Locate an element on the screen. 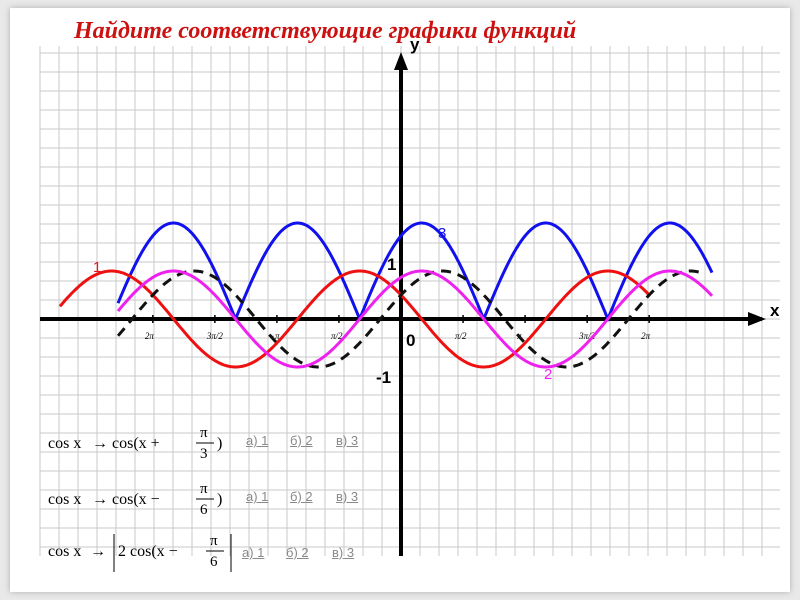 The width and height of the screenshot is (800, 600). curve-3-blue is located at coordinates (415, 271).